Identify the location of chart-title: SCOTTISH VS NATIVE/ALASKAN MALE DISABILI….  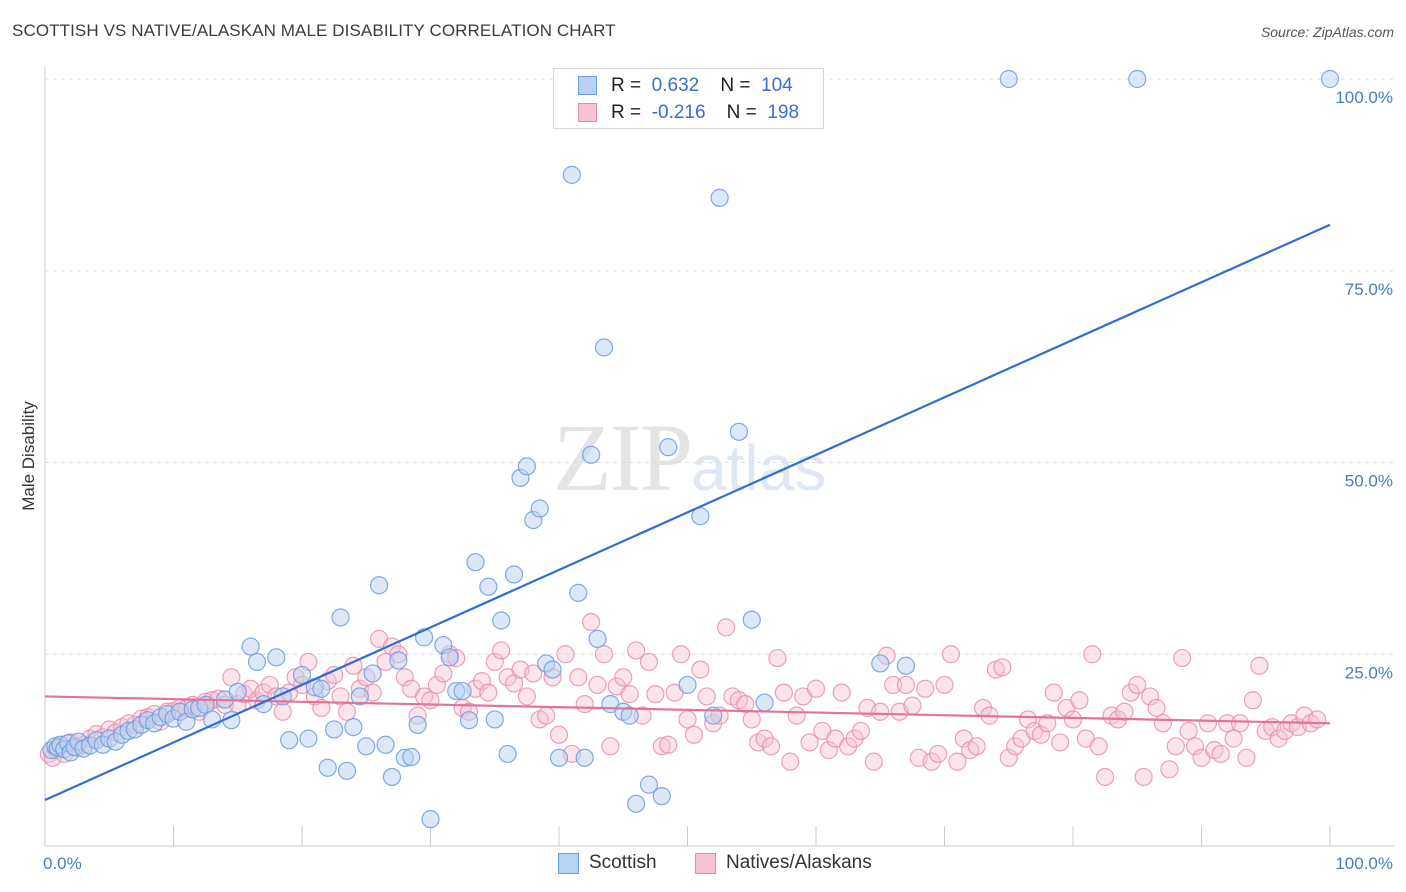
(314, 30).